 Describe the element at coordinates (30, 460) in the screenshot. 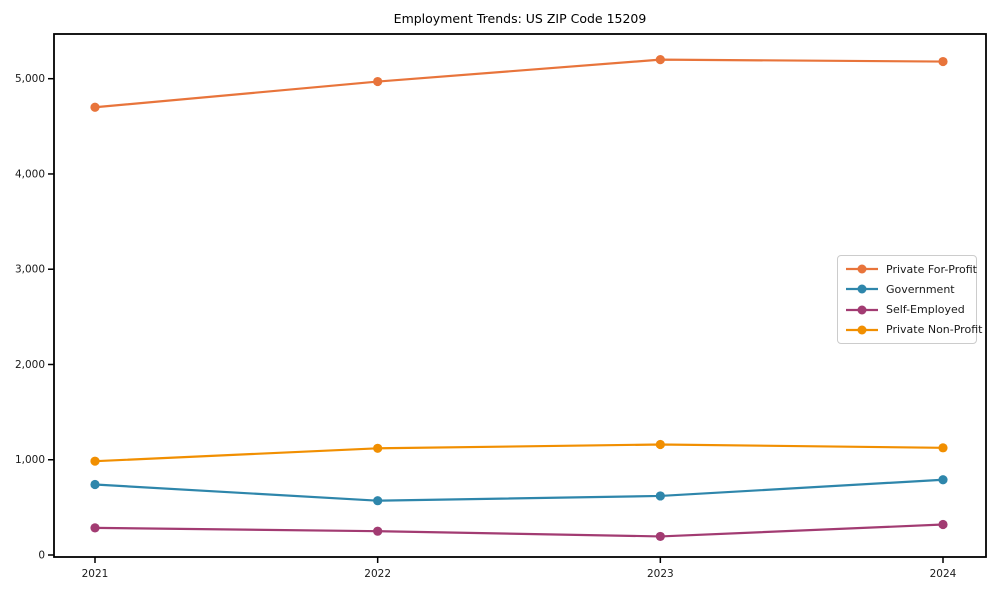

I see `y-tick-label: 1,000` at that location.